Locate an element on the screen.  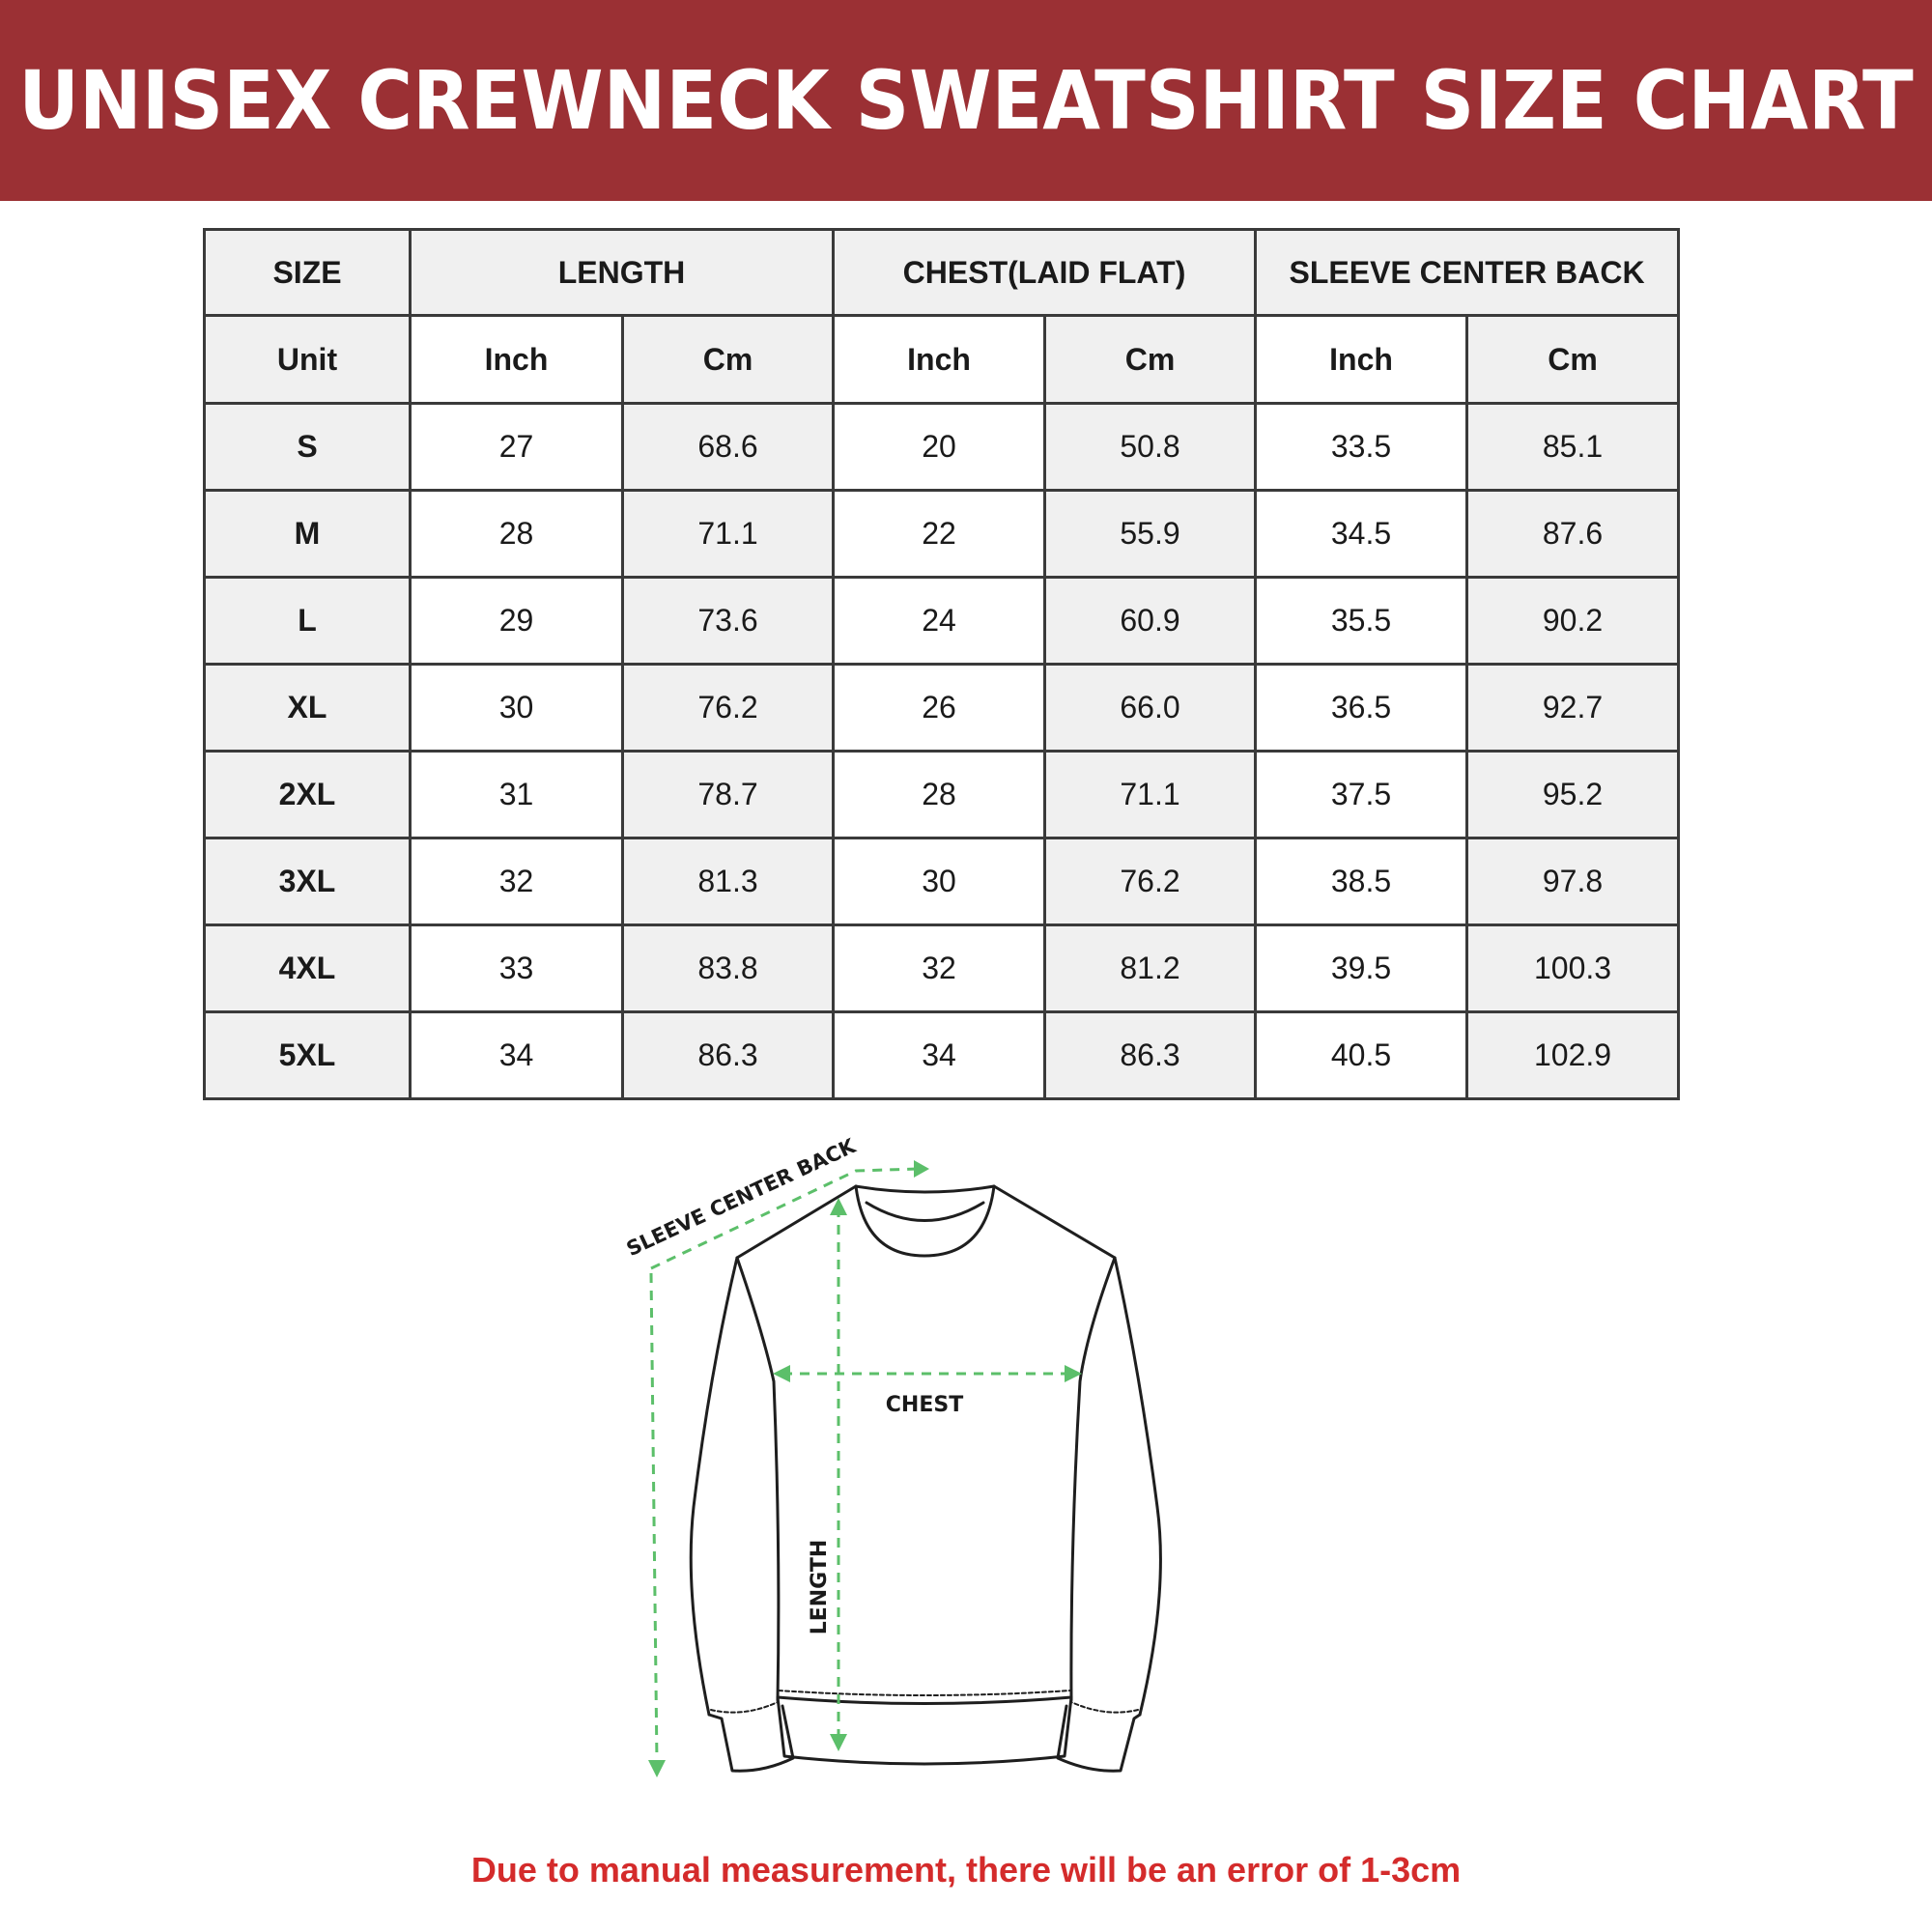
arrow-heads is located at coordinates (865, 1468).